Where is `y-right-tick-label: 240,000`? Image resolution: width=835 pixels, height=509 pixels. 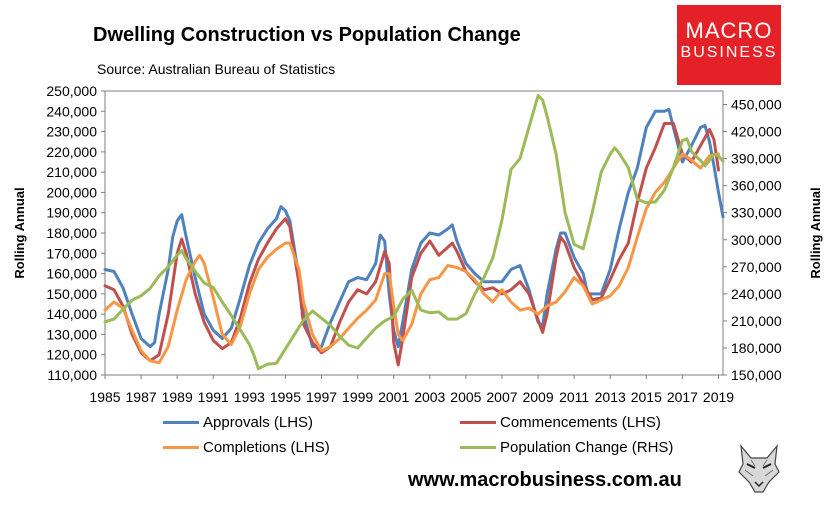
y-right-tick-label: 240,000 is located at coordinates (756, 294).